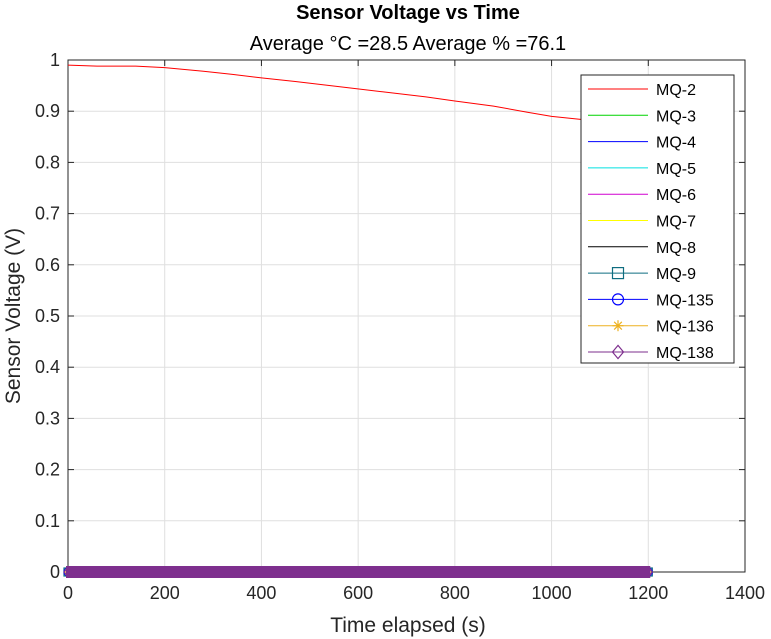  What do you see at coordinates (676, 90) in the screenshot?
I see `legend-label-mq-2: MQ-2` at bounding box center [676, 90].